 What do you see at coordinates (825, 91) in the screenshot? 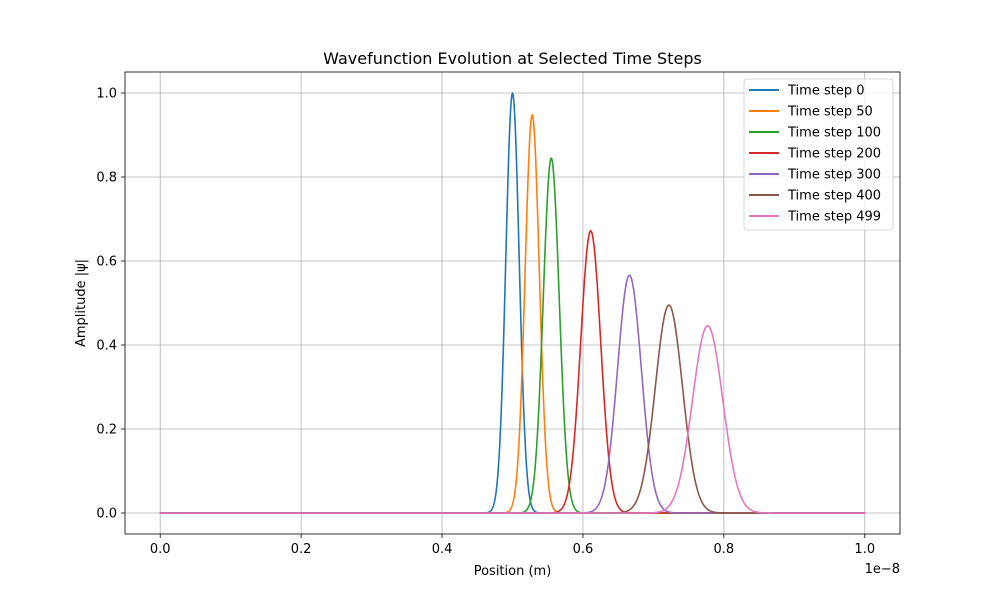
I see `legend-label-0: Time step 0` at bounding box center [825, 91].